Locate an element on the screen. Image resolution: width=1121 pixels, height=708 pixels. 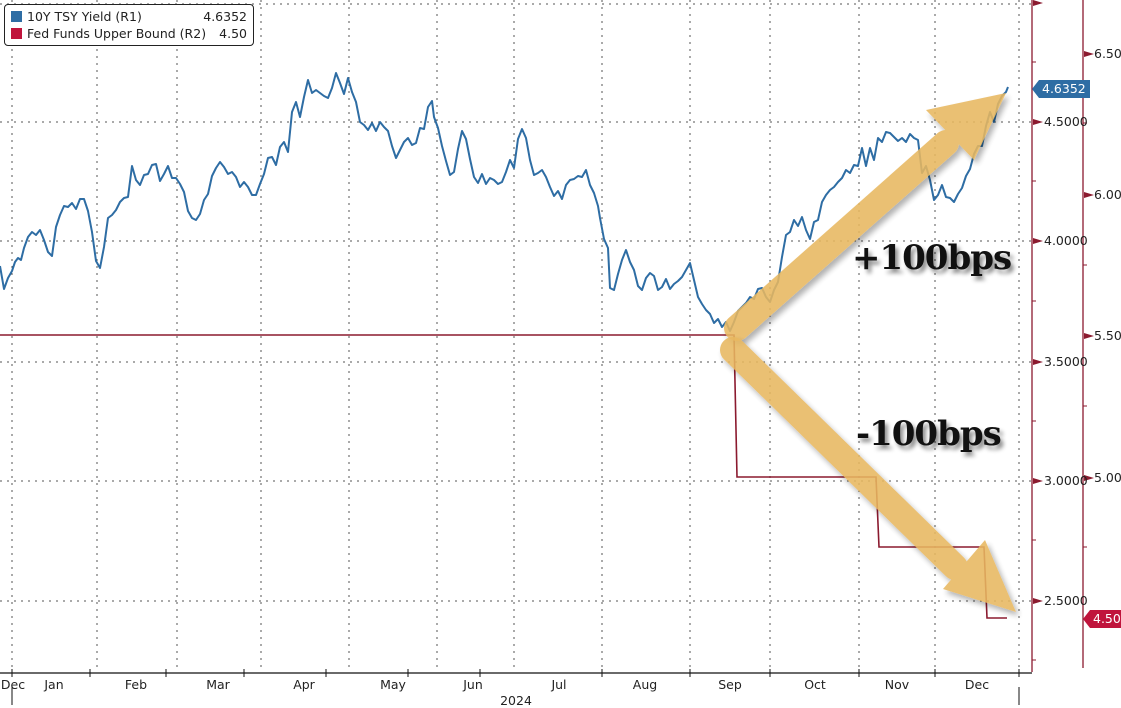
up-100bps-annotation: +100bps is located at coordinates (932, 258).